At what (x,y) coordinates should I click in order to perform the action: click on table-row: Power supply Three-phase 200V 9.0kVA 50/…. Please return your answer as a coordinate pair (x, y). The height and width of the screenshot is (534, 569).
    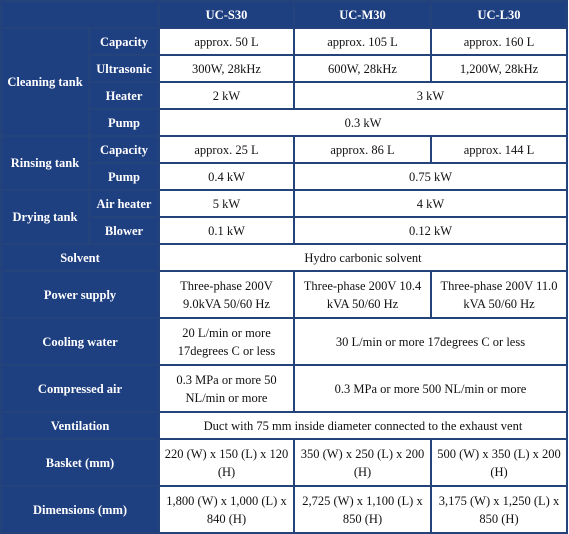
    Looking at the image, I should click on (284, 294).